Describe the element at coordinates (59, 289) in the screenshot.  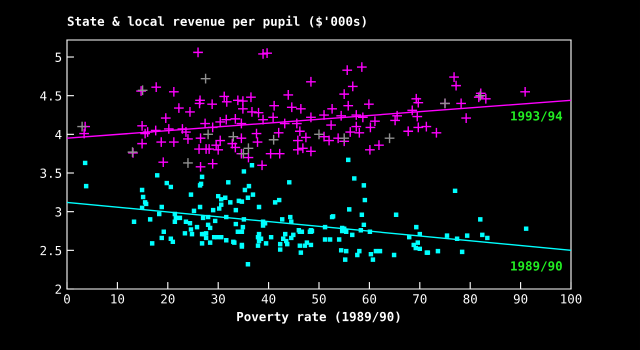
I see `y-tick-label: 2` at that location.